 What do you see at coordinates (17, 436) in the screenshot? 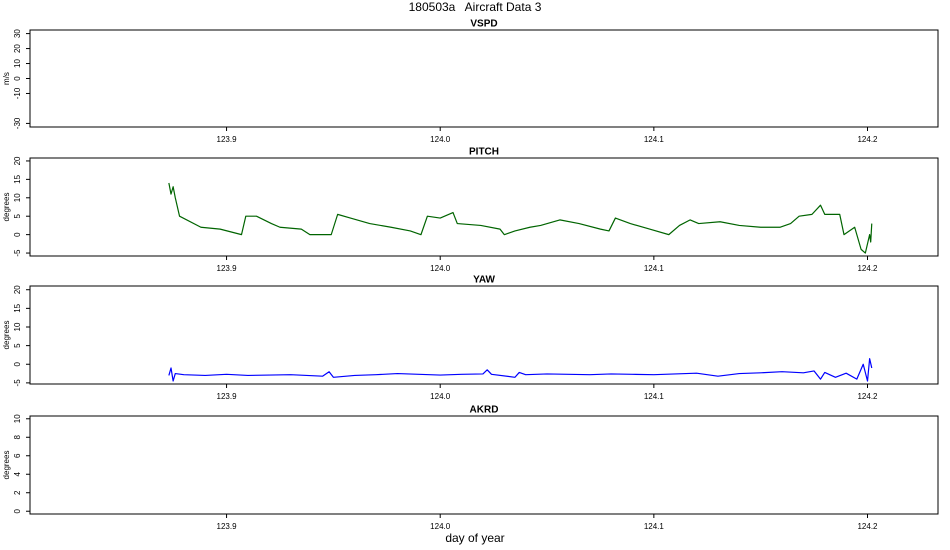
I see `y-tick-label: 8` at bounding box center [17, 436].